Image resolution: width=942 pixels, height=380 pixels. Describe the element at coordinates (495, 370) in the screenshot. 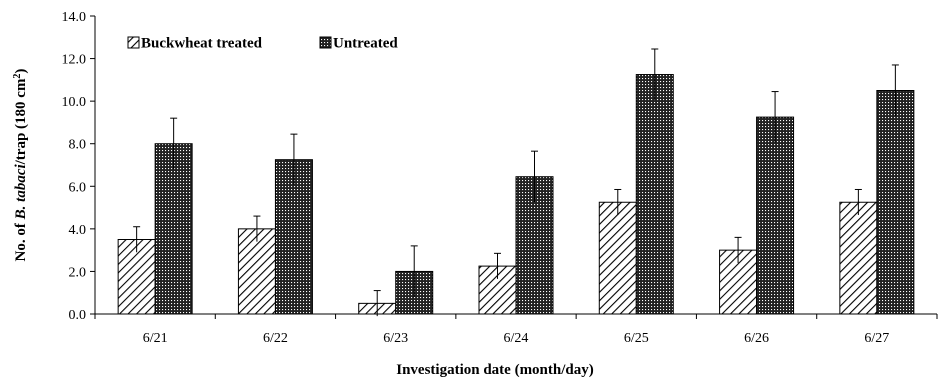

I see `x-axis-title: Investigation date (month/day)` at that location.